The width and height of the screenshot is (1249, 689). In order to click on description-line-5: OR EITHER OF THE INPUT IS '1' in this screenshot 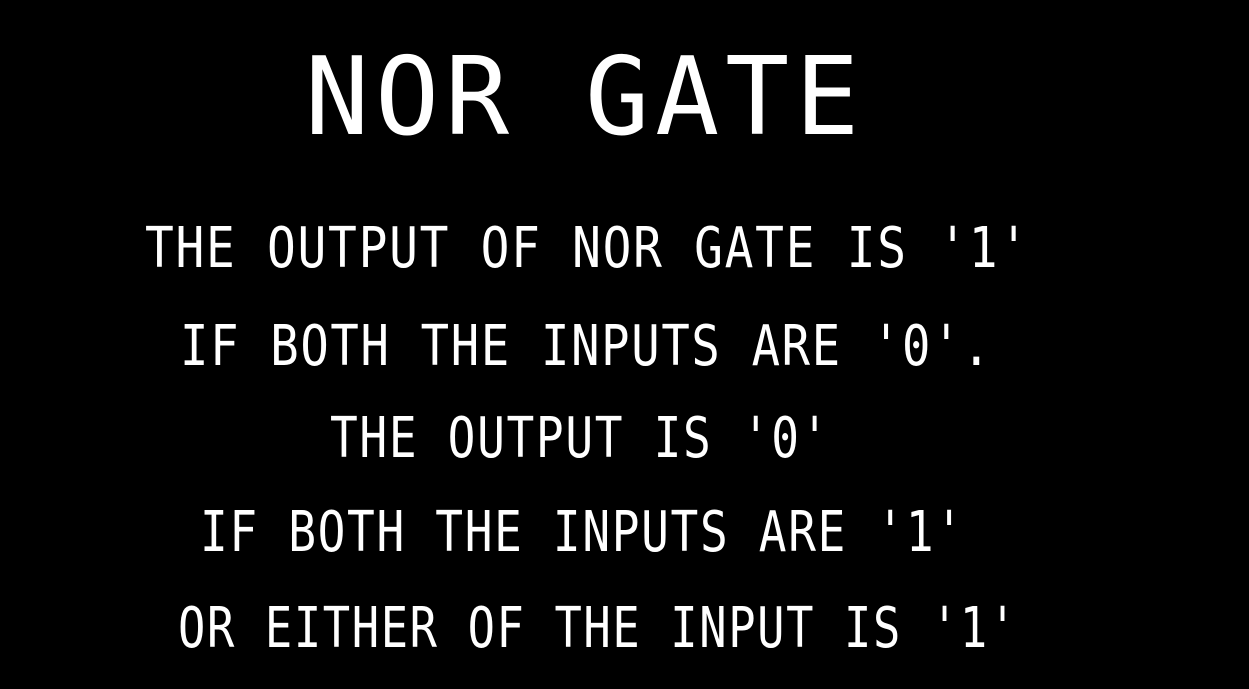, I will do `click(598, 628)`.